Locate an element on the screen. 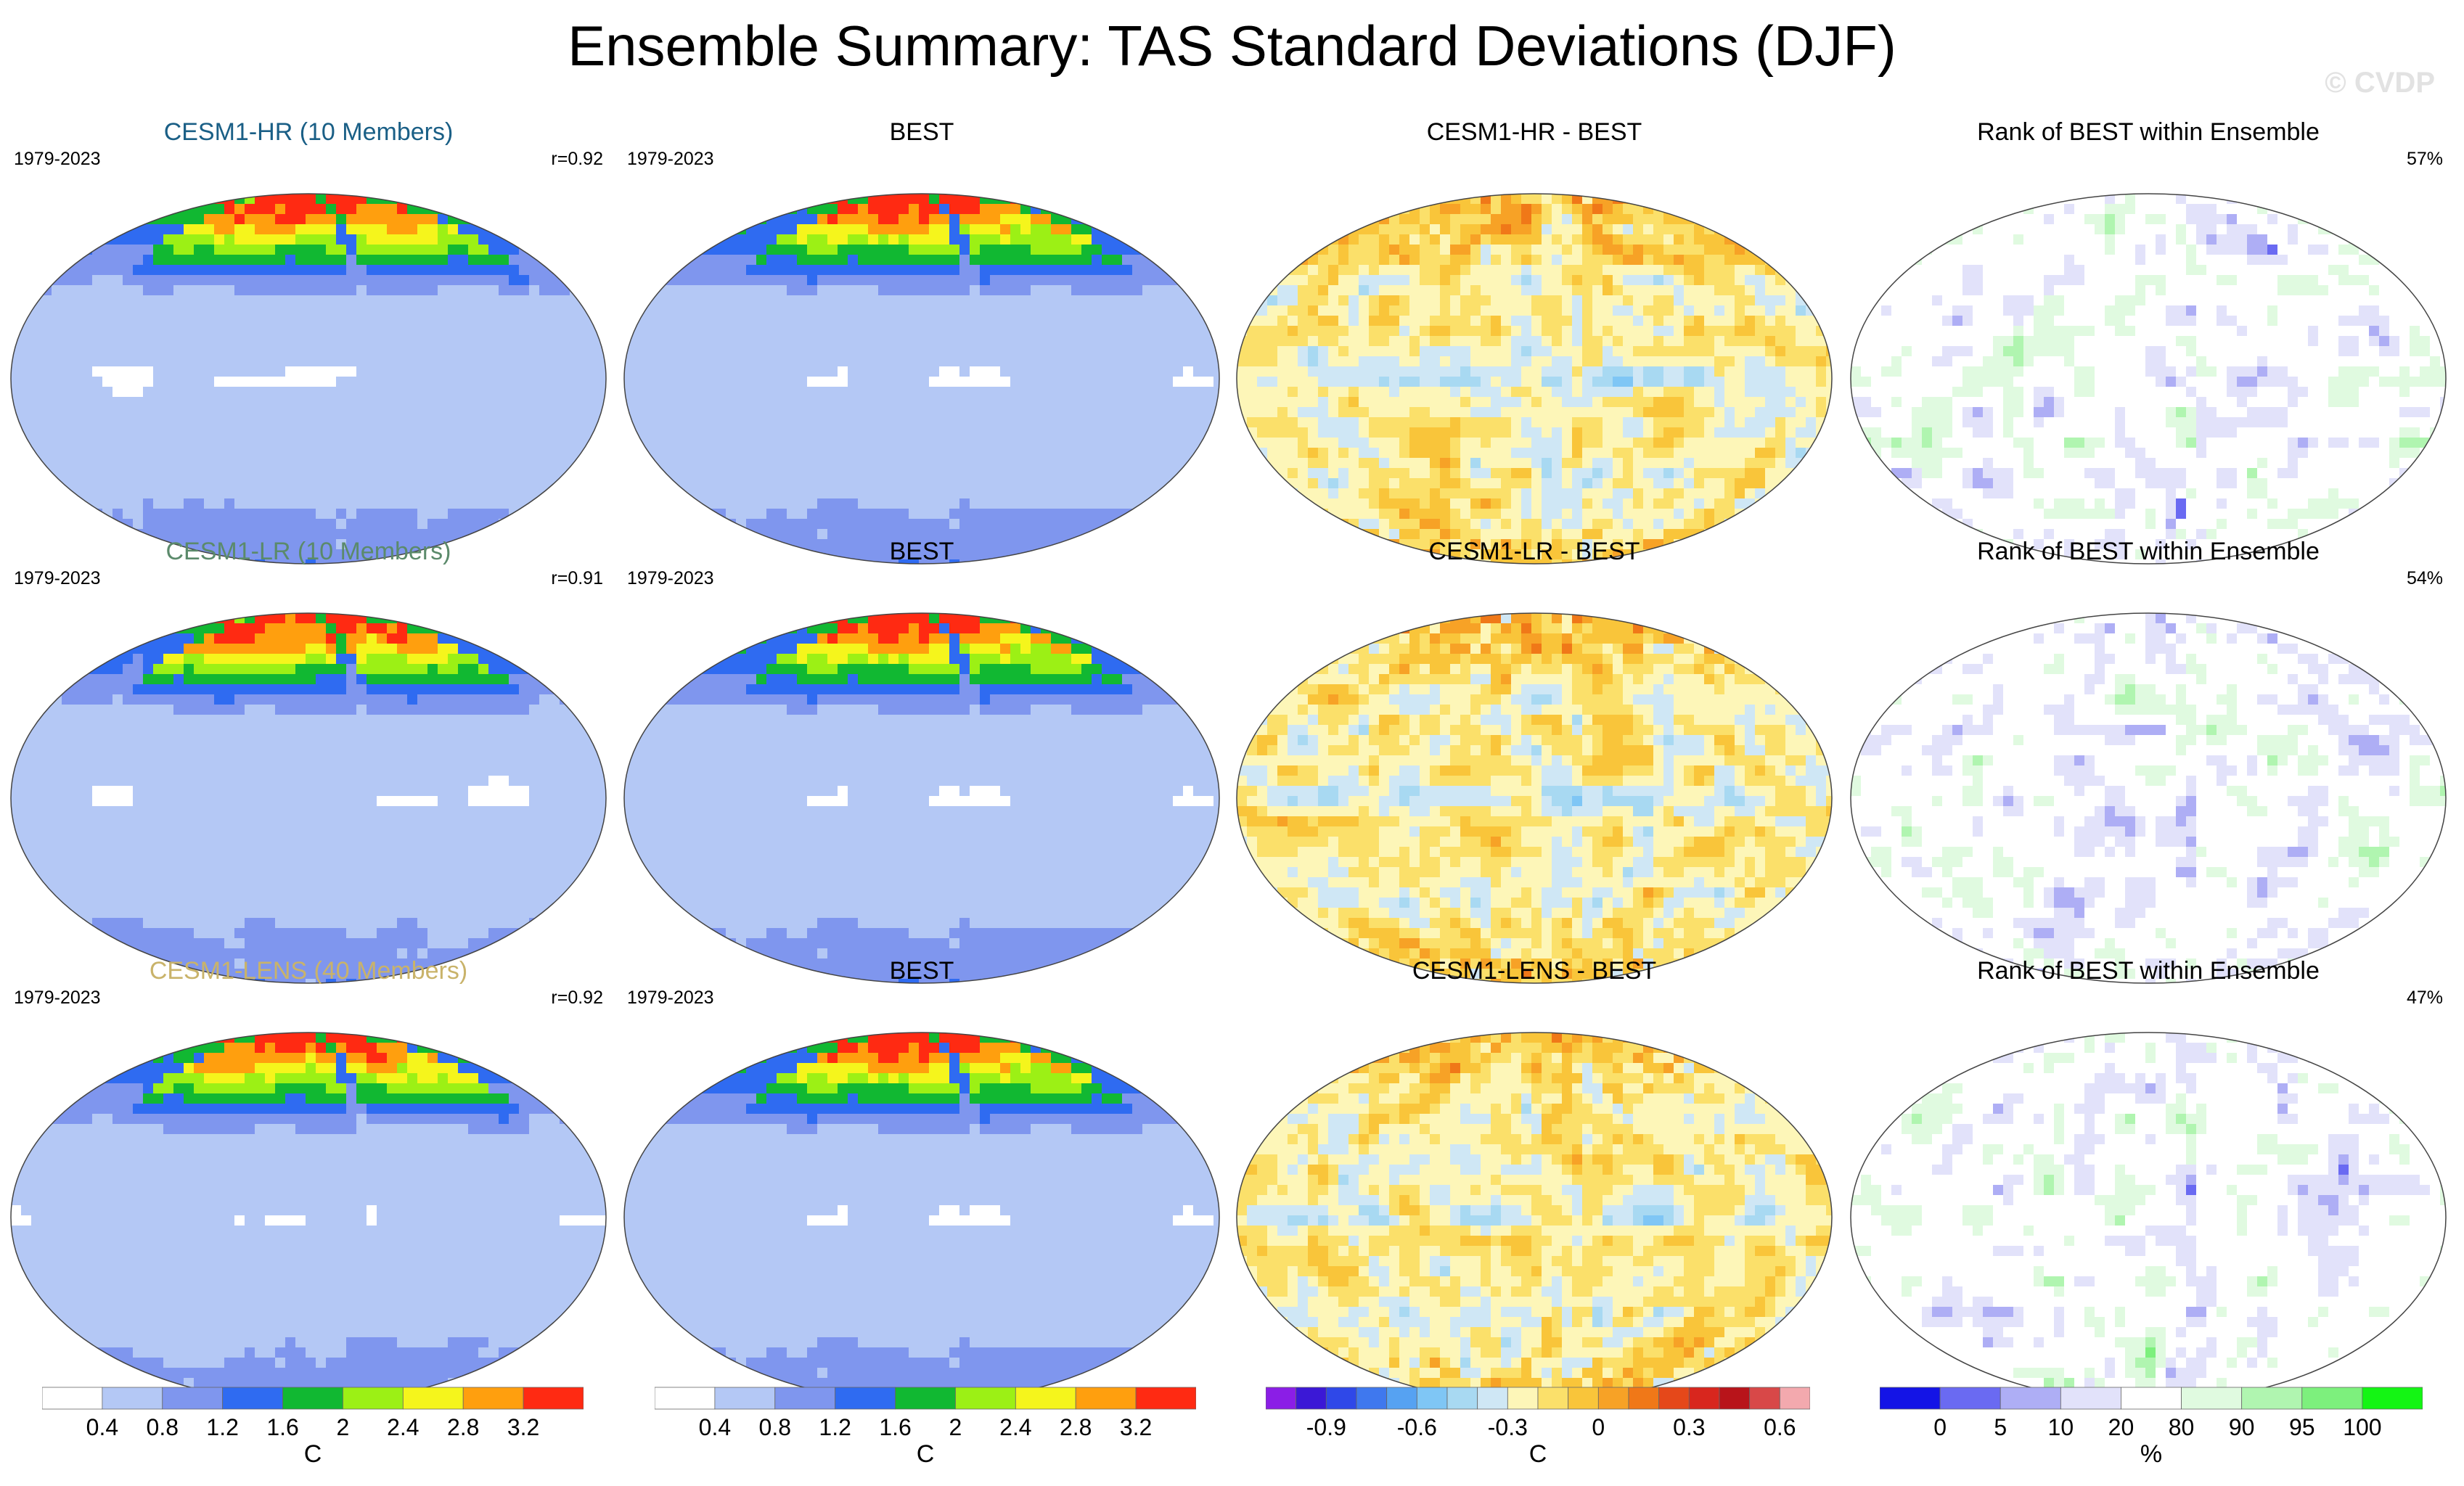  map-panel: Rank of BEST within Ensemble 47% is located at coordinates (2148, 1184).